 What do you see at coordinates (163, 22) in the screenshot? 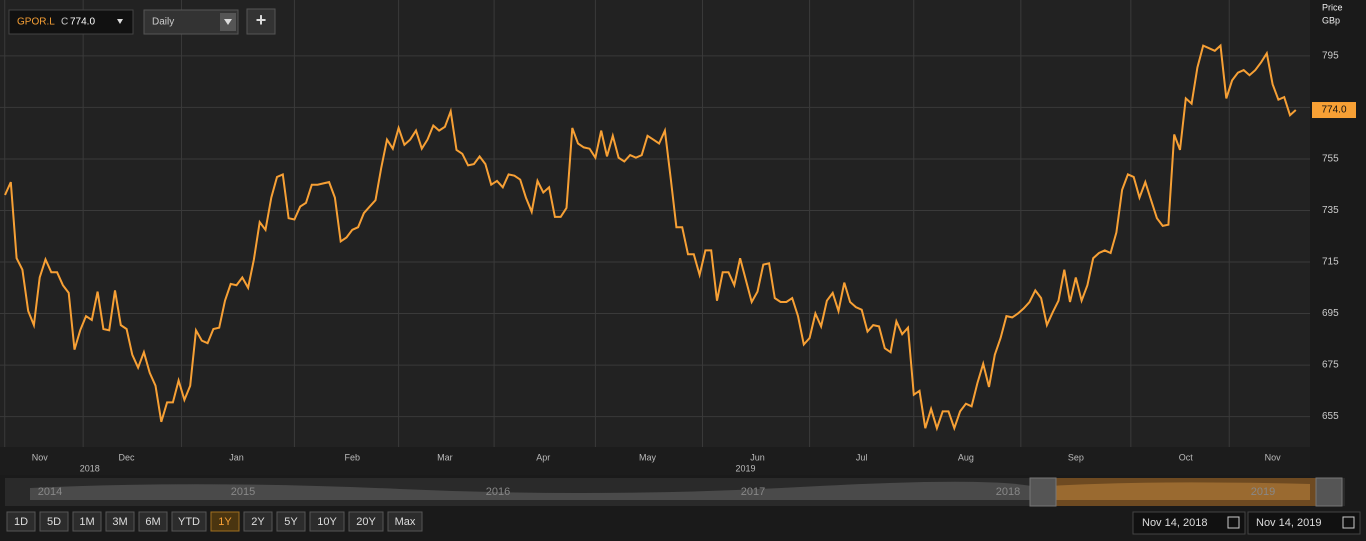
I see `interval: Daily` at bounding box center [163, 22].